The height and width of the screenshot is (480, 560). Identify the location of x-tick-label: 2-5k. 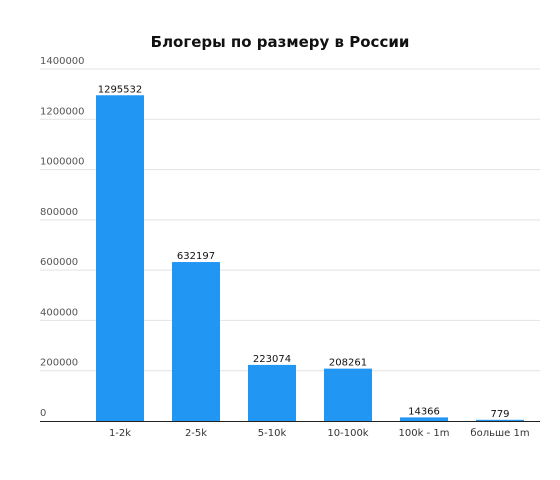
(196, 433).